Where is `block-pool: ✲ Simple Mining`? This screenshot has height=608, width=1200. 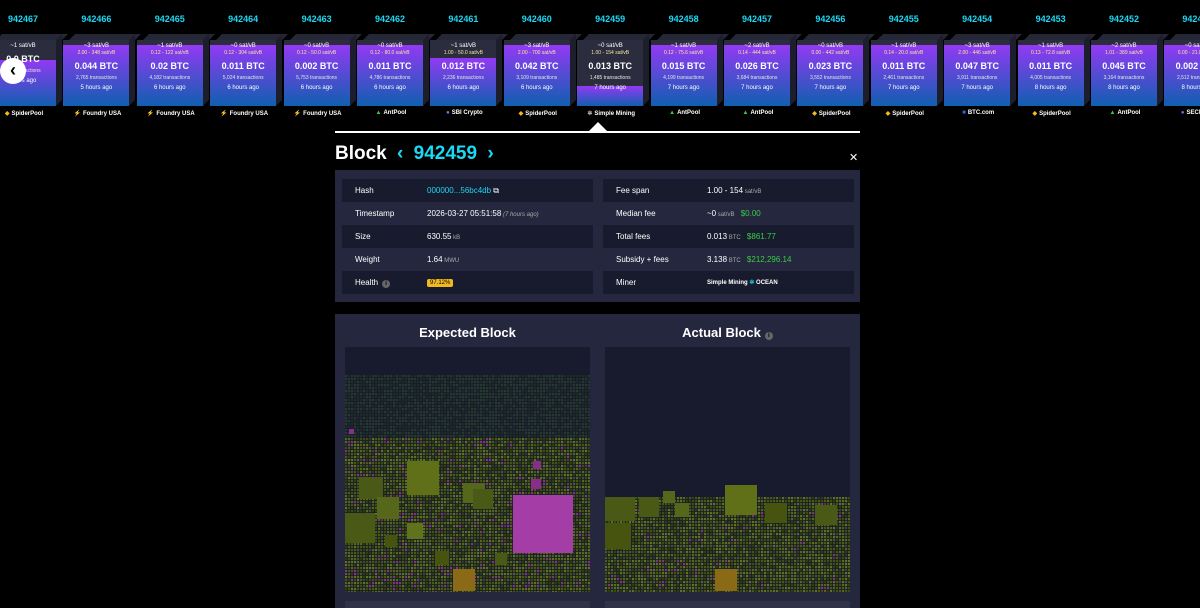 block-pool: ✲ Simple Mining is located at coordinates (611, 113).